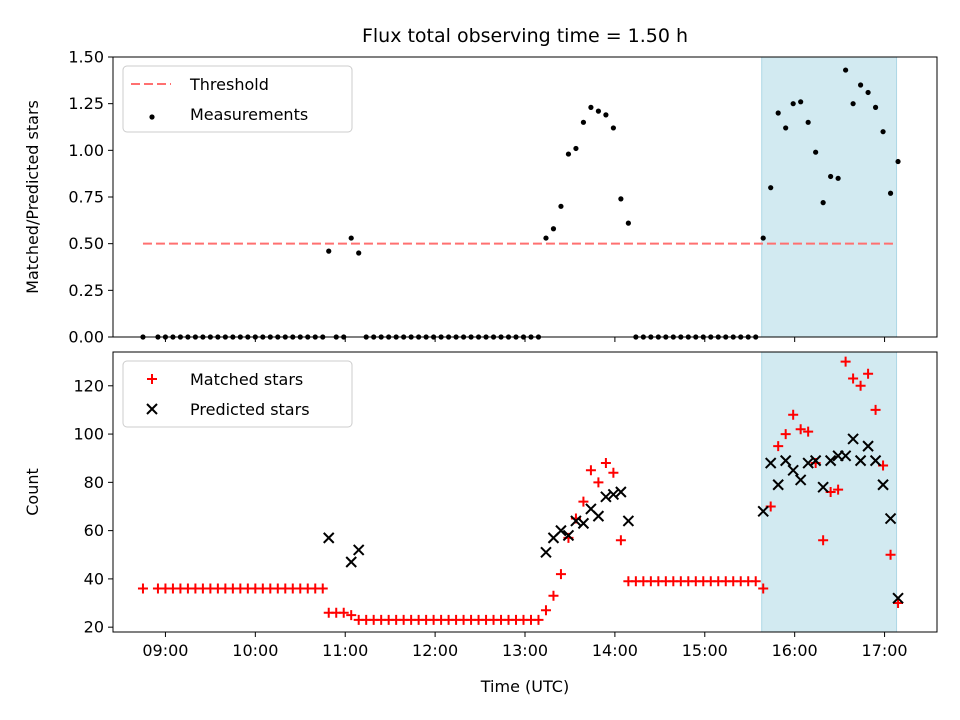 The width and height of the screenshot is (960, 720). What do you see at coordinates (229, 84) in the screenshot?
I see `legend-label: Threshold` at bounding box center [229, 84].